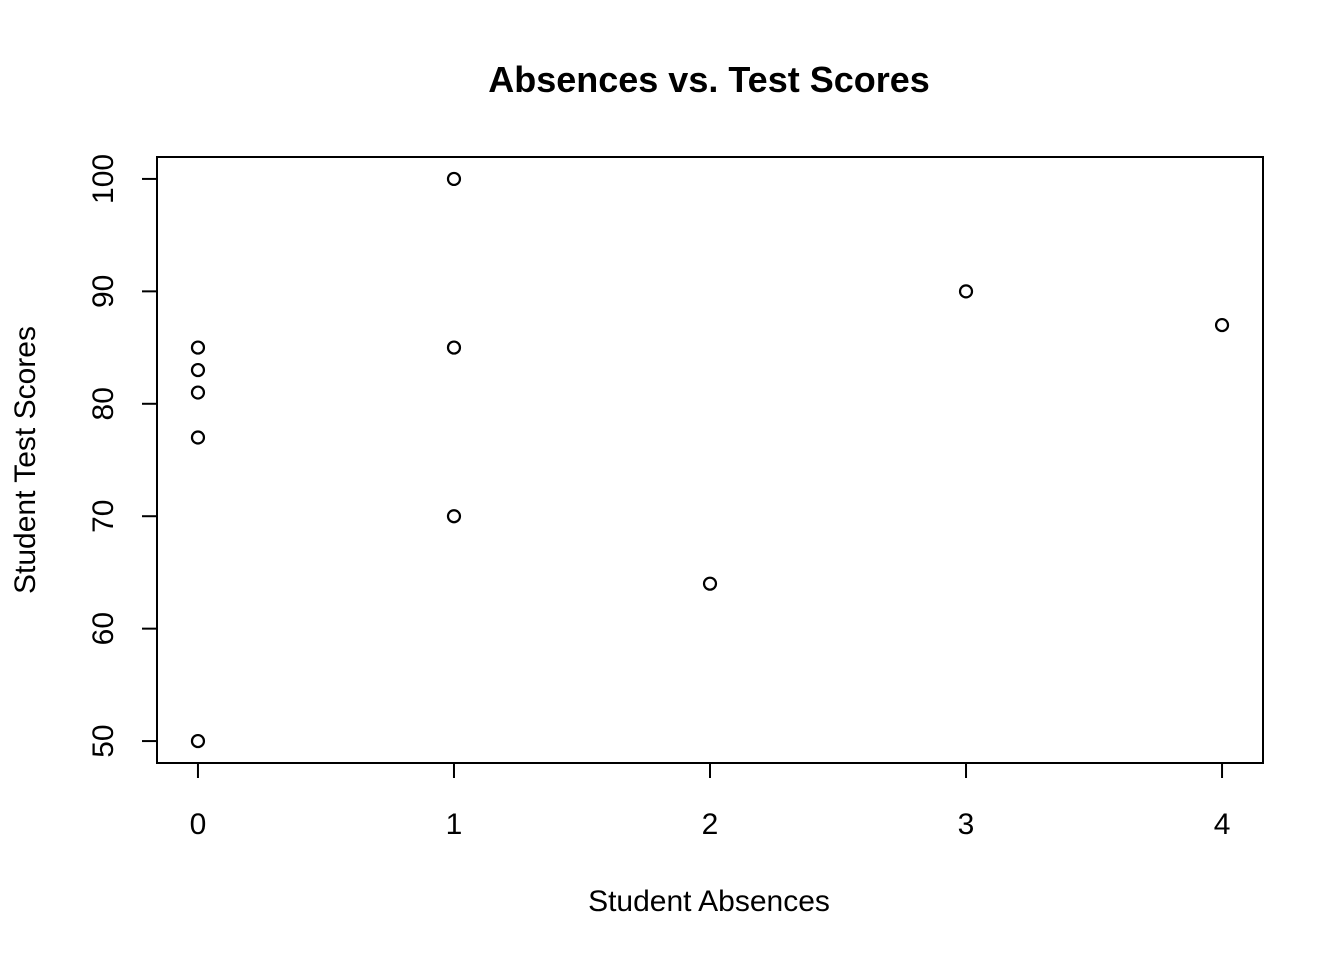 This screenshot has width=1344, height=960. I want to click on y-tick-label: 80, so click(103, 403).